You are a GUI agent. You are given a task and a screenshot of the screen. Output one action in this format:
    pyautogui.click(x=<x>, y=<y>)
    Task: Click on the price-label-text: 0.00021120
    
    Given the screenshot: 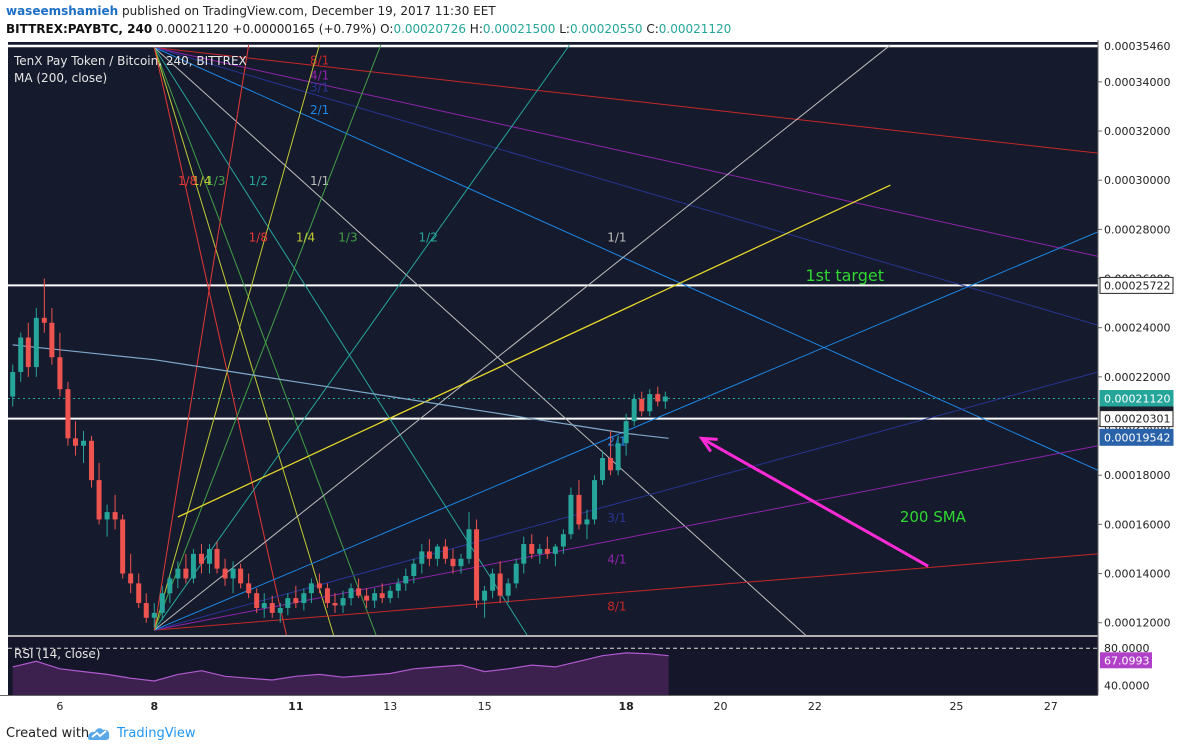 What is the action you would take?
    pyautogui.click(x=1137, y=399)
    